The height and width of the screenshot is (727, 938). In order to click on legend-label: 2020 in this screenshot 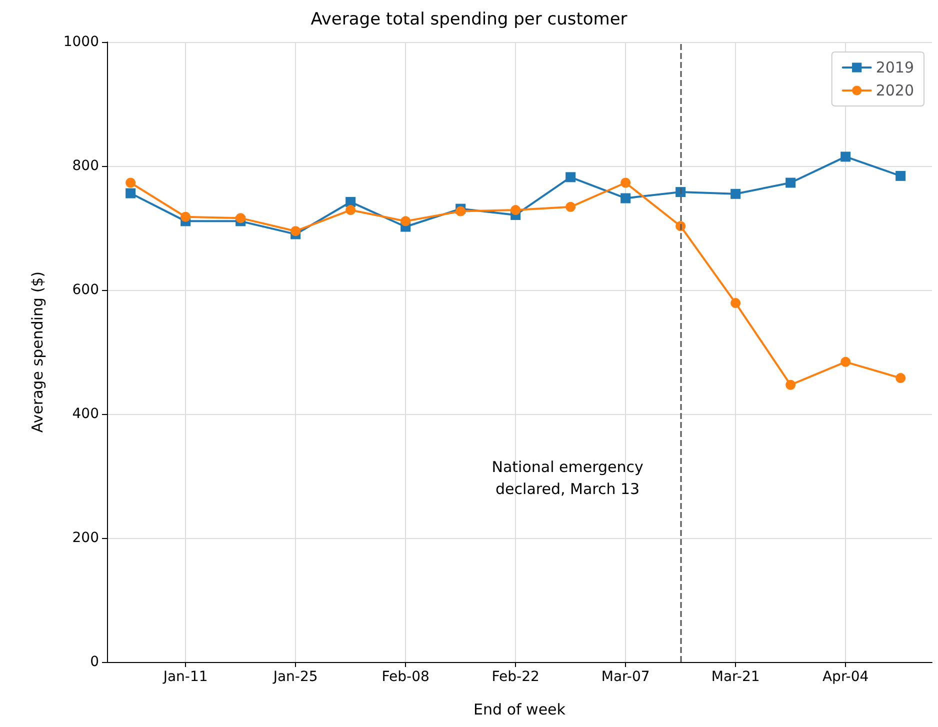, I will do `click(895, 91)`.